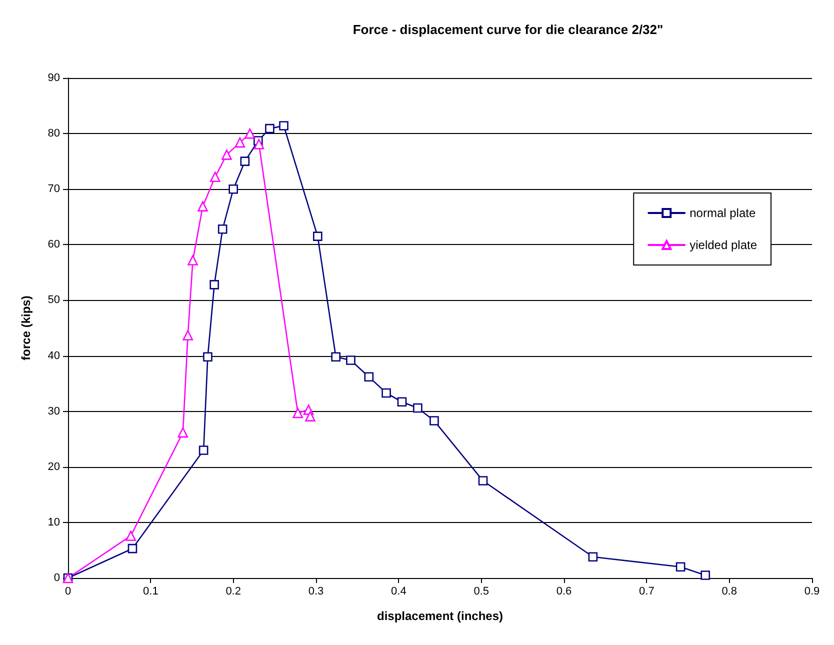  What do you see at coordinates (54, 244) in the screenshot?
I see `y-tick-label: 60` at bounding box center [54, 244].